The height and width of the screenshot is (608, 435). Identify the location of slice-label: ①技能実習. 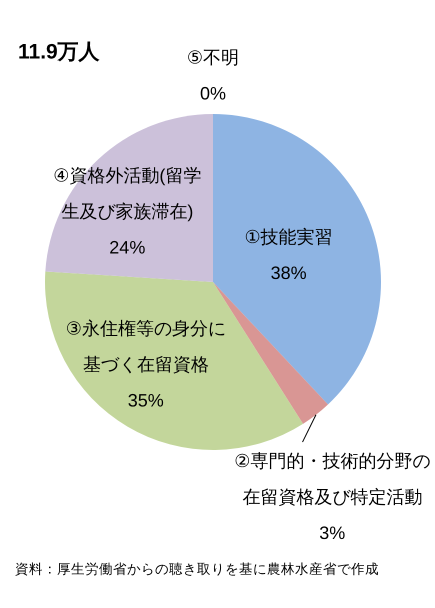
(288, 237).